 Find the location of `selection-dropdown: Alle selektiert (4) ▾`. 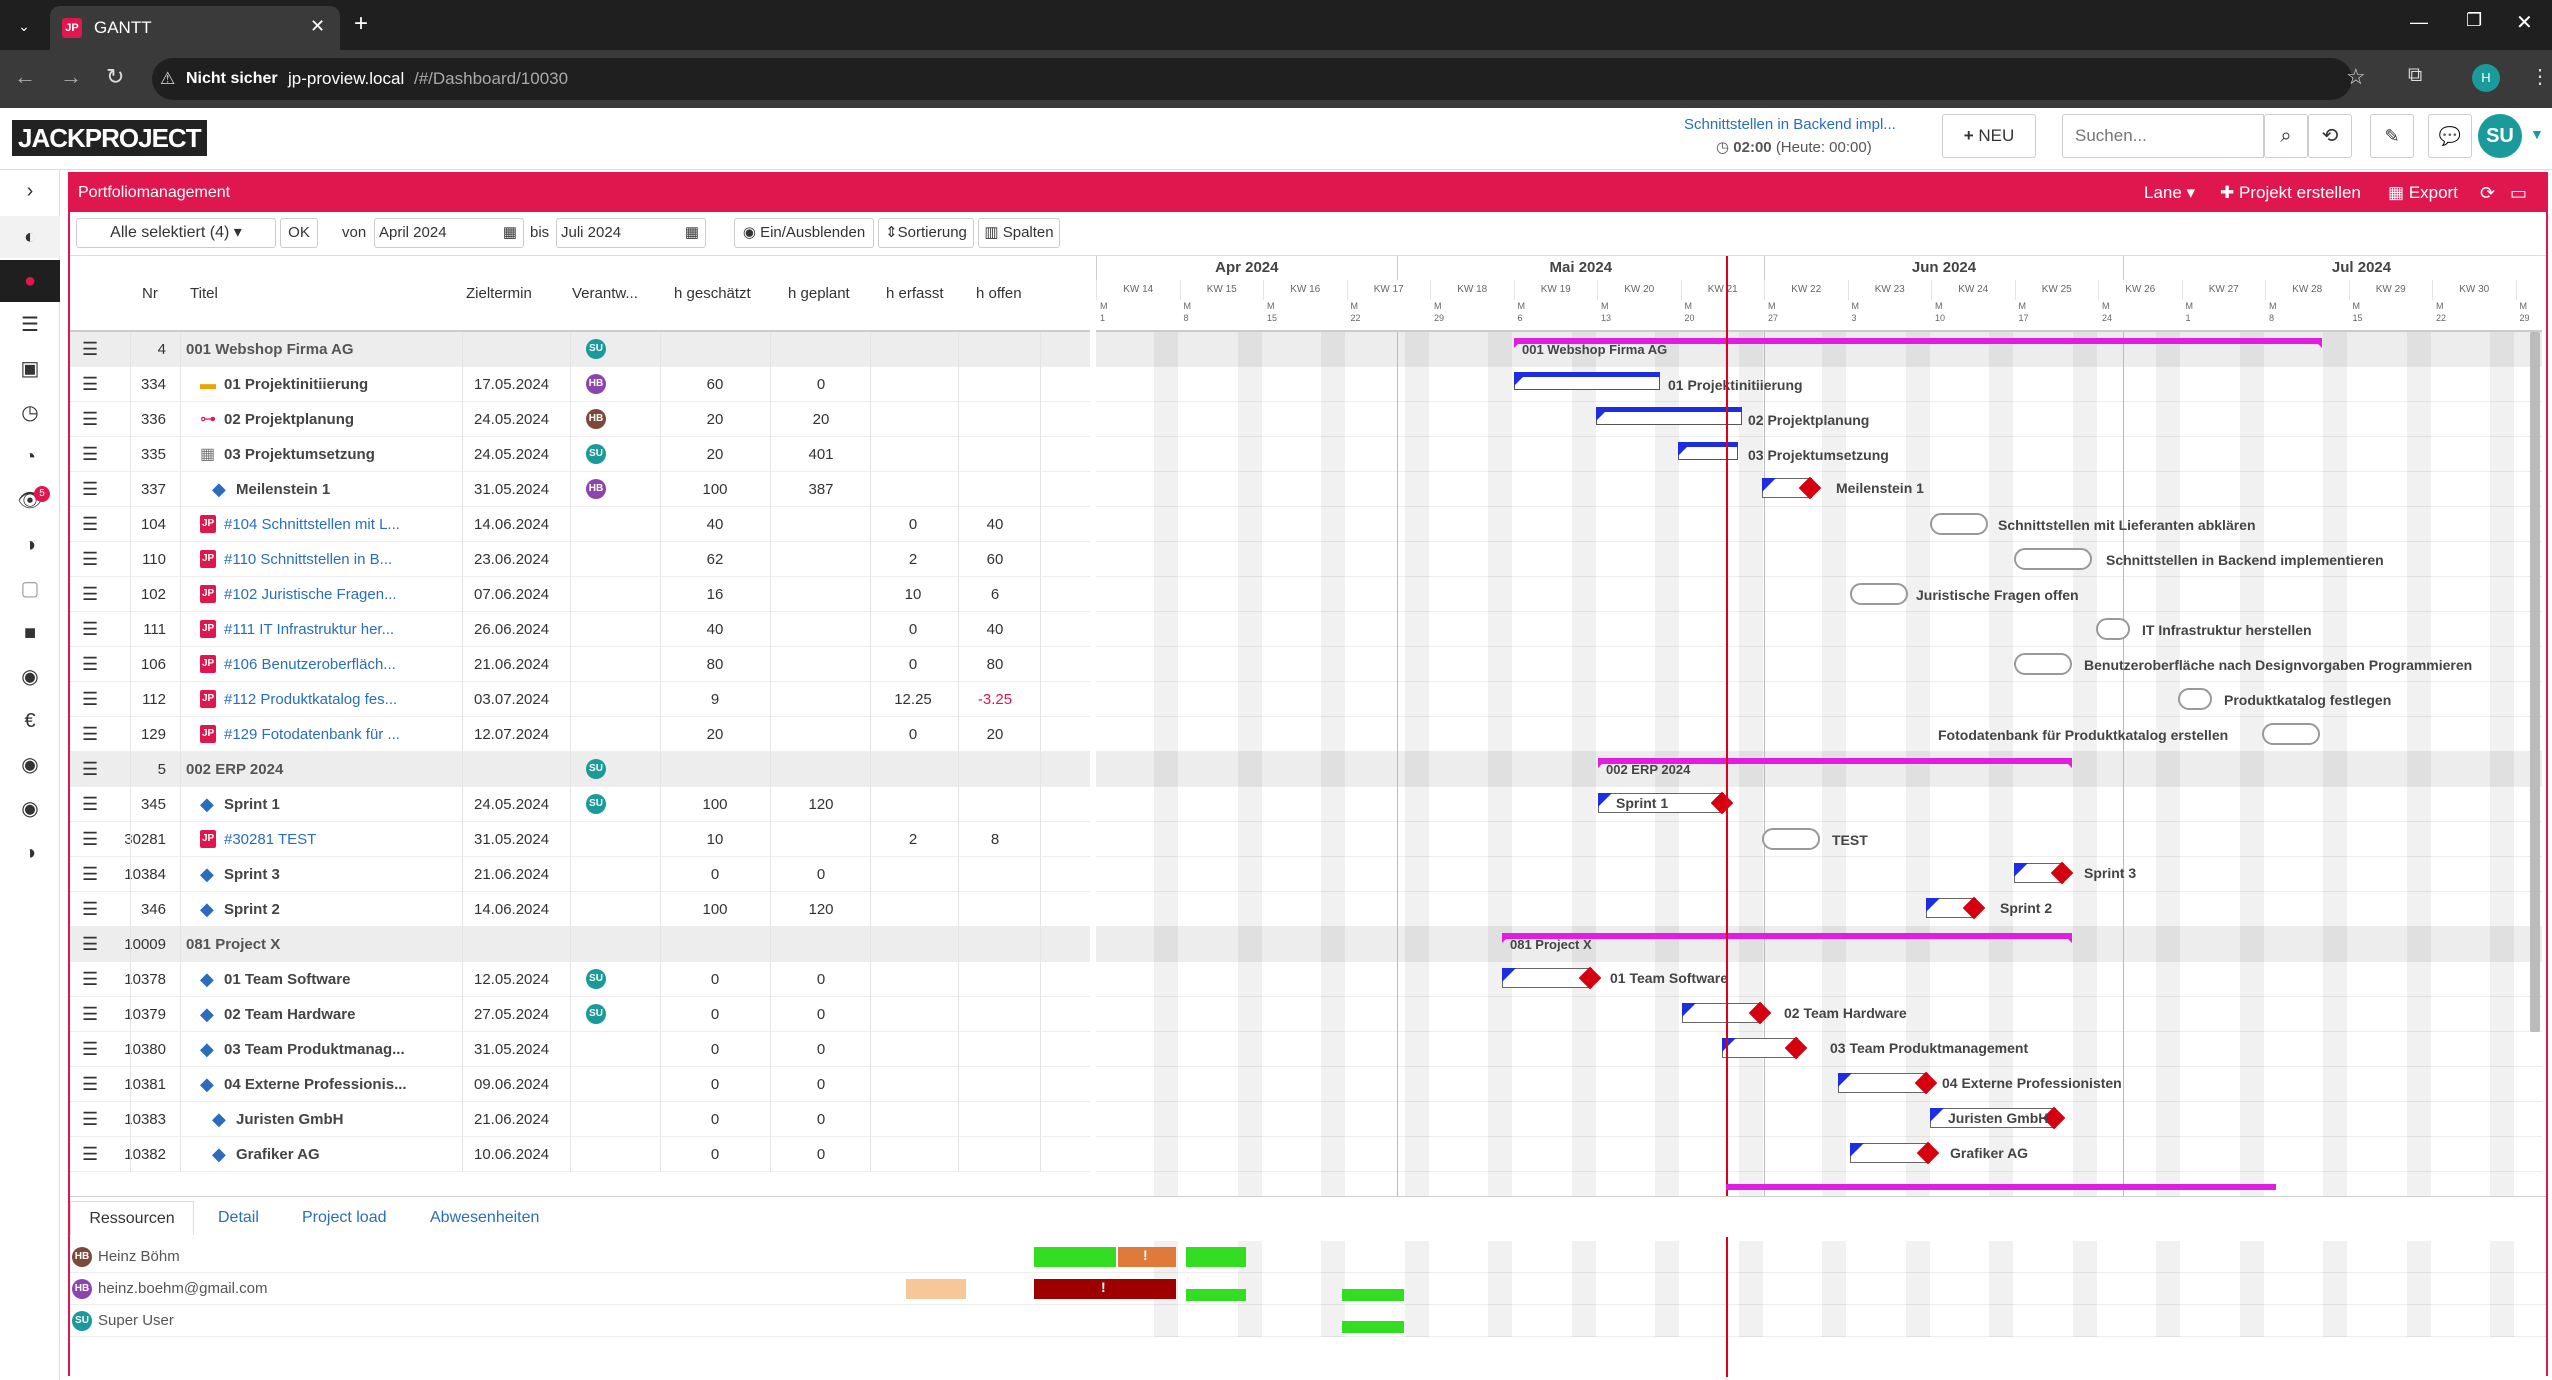

selection-dropdown: Alle selektiert (4) ▾ is located at coordinates (176, 233).